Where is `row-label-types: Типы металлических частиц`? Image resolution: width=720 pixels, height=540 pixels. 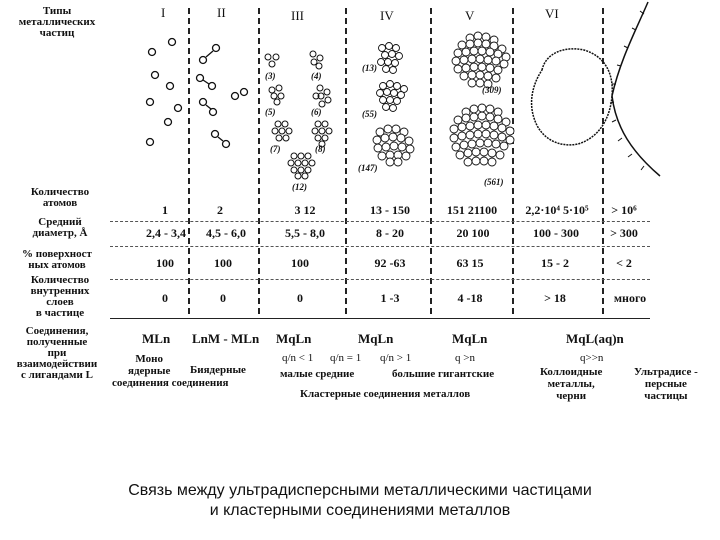 row-label-types: Типы металлических частиц is located at coordinates (57, 22).